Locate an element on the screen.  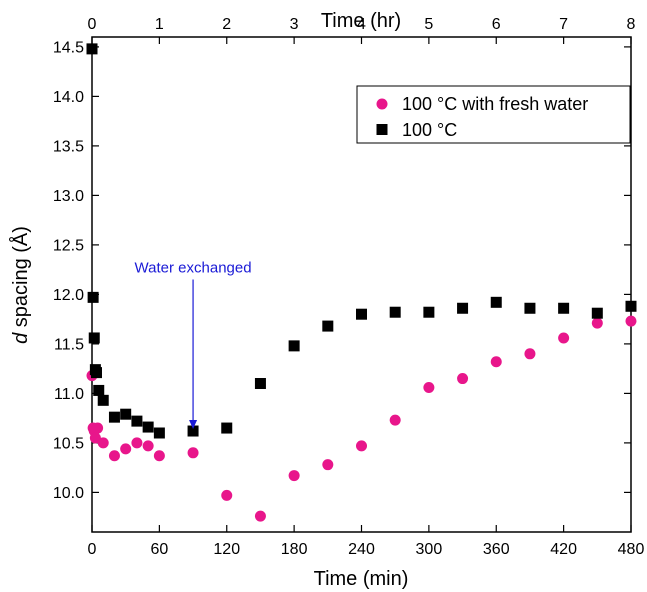
legend-label-fresh-water: 100 °C with fresh water is located at coordinates (495, 104).